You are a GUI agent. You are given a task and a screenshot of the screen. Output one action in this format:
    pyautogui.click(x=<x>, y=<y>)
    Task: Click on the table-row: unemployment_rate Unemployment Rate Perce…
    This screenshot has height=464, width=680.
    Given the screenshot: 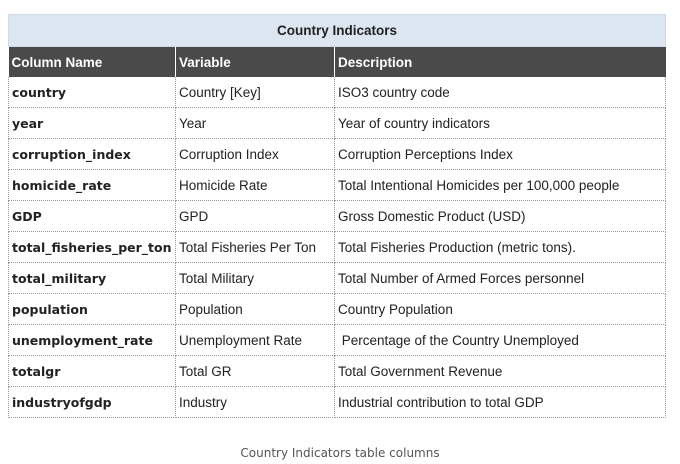 What is the action you would take?
    pyautogui.click(x=337, y=340)
    